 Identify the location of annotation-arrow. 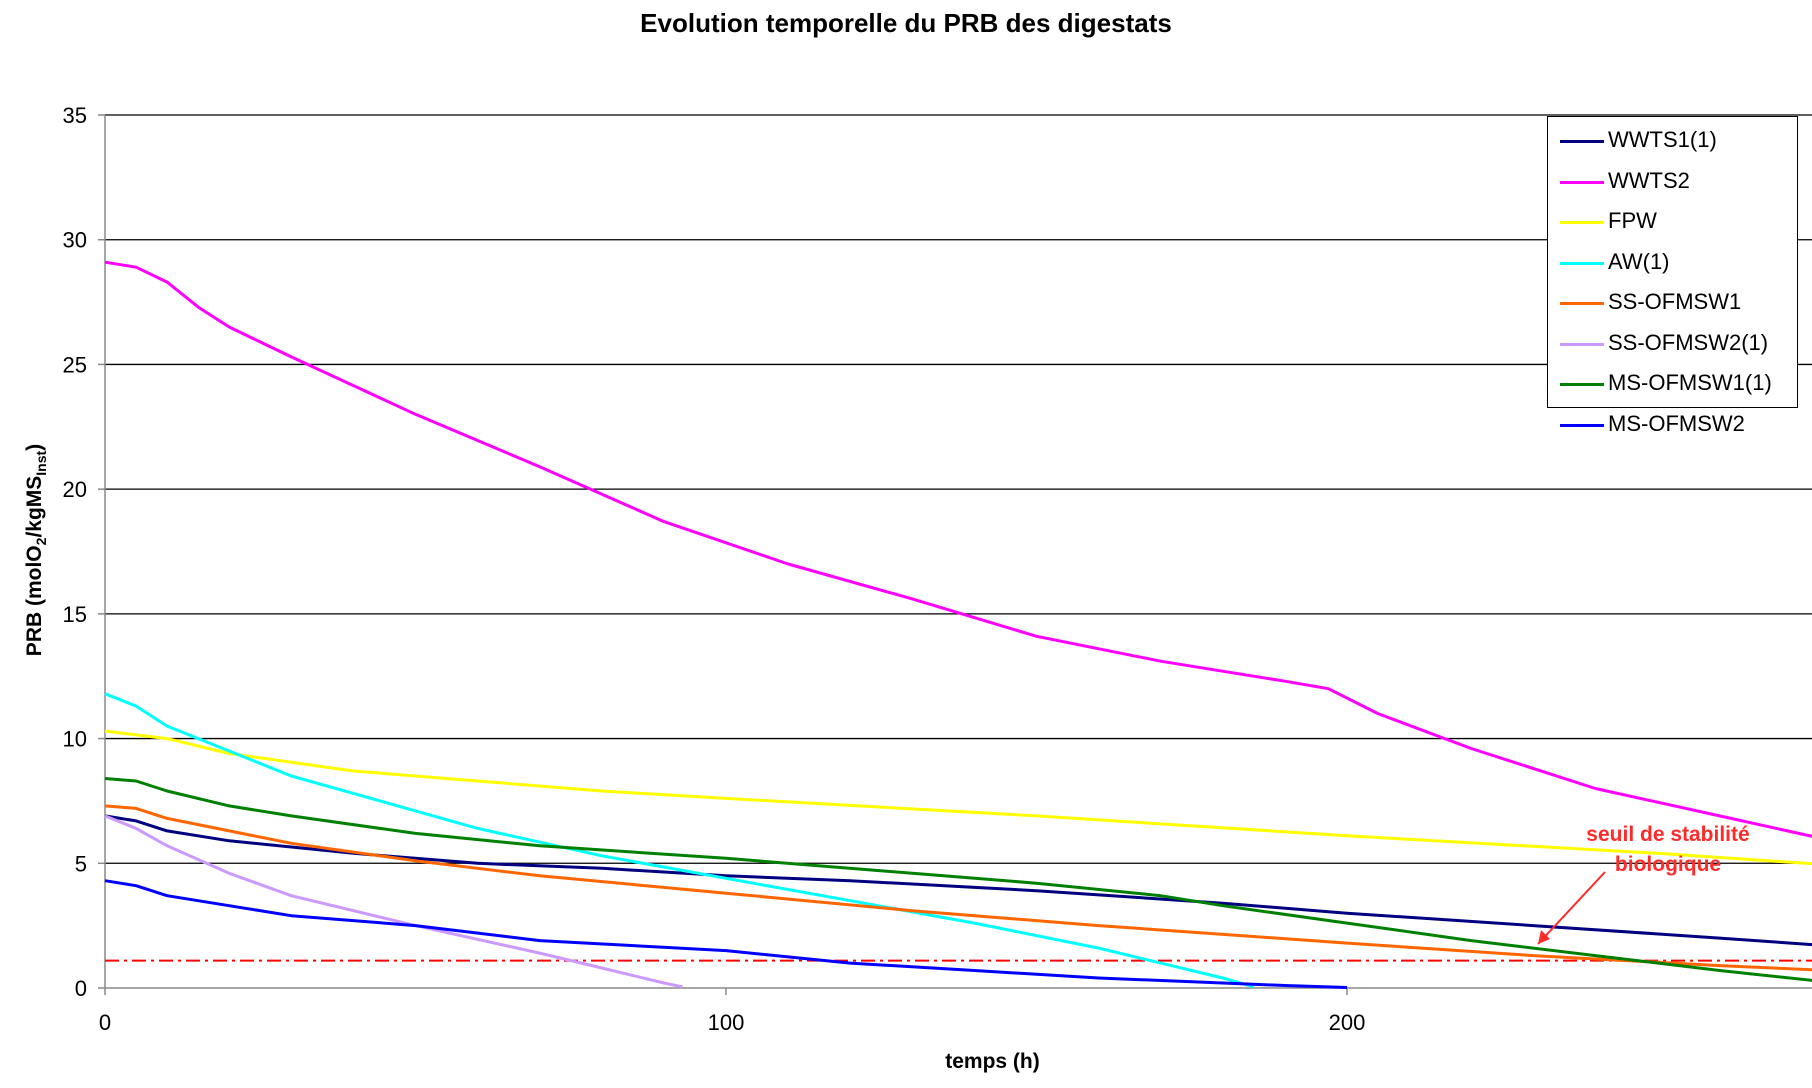
(1571, 908).